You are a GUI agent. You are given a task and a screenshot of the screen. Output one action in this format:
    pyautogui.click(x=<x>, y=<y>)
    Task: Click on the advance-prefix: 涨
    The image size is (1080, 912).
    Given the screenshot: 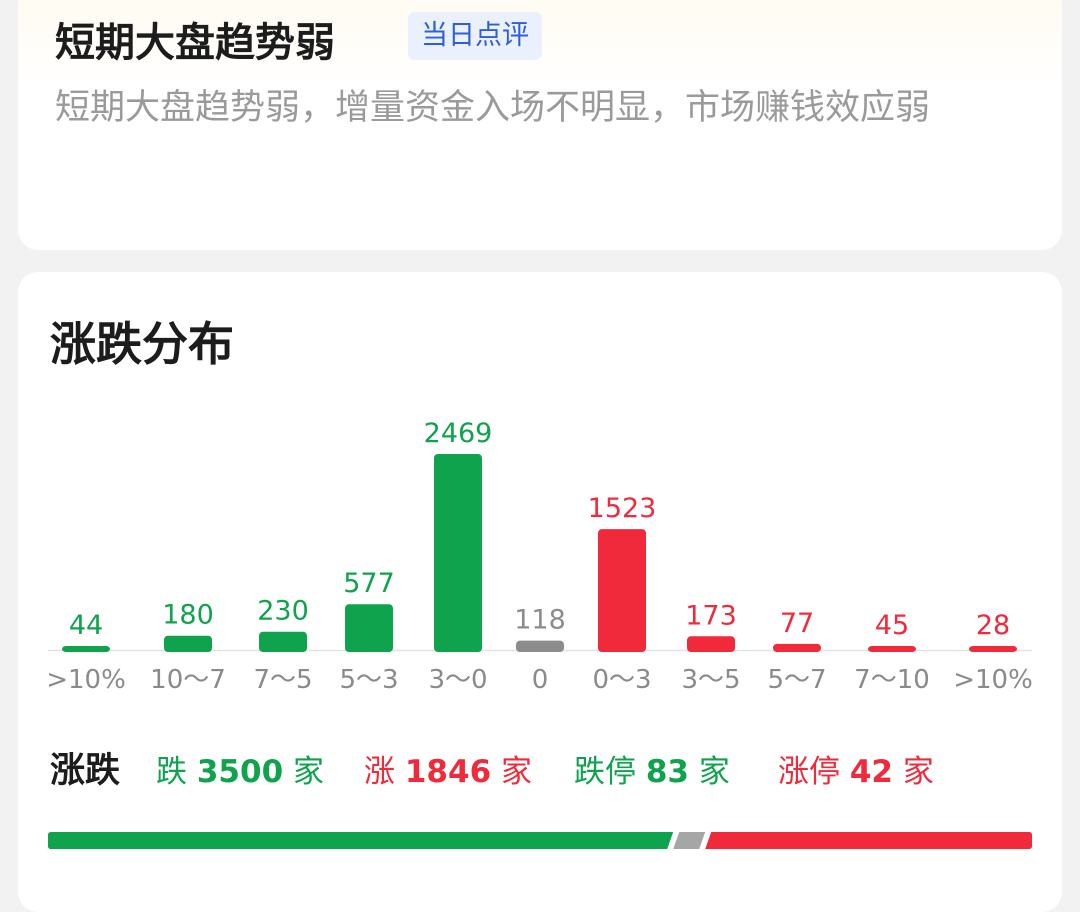 What is the action you would take?
    pyautogui.click(x=379, y=772)
    